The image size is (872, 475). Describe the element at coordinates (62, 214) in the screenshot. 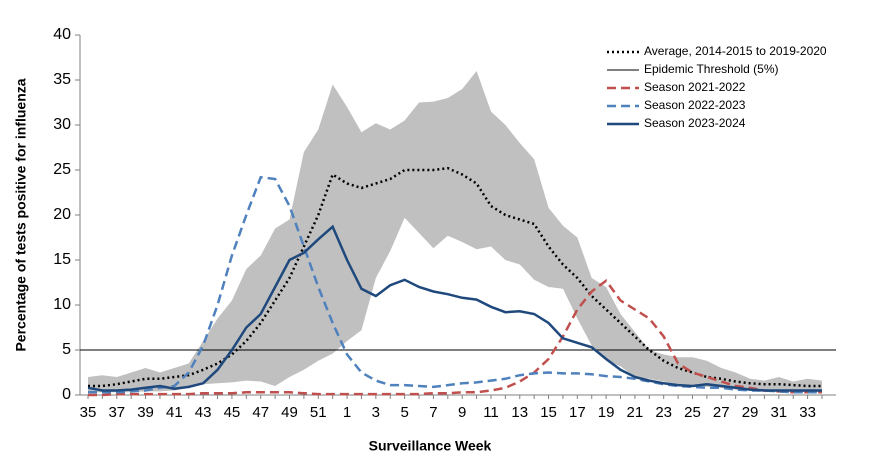

I see `y-tick-label: 20` at that location.